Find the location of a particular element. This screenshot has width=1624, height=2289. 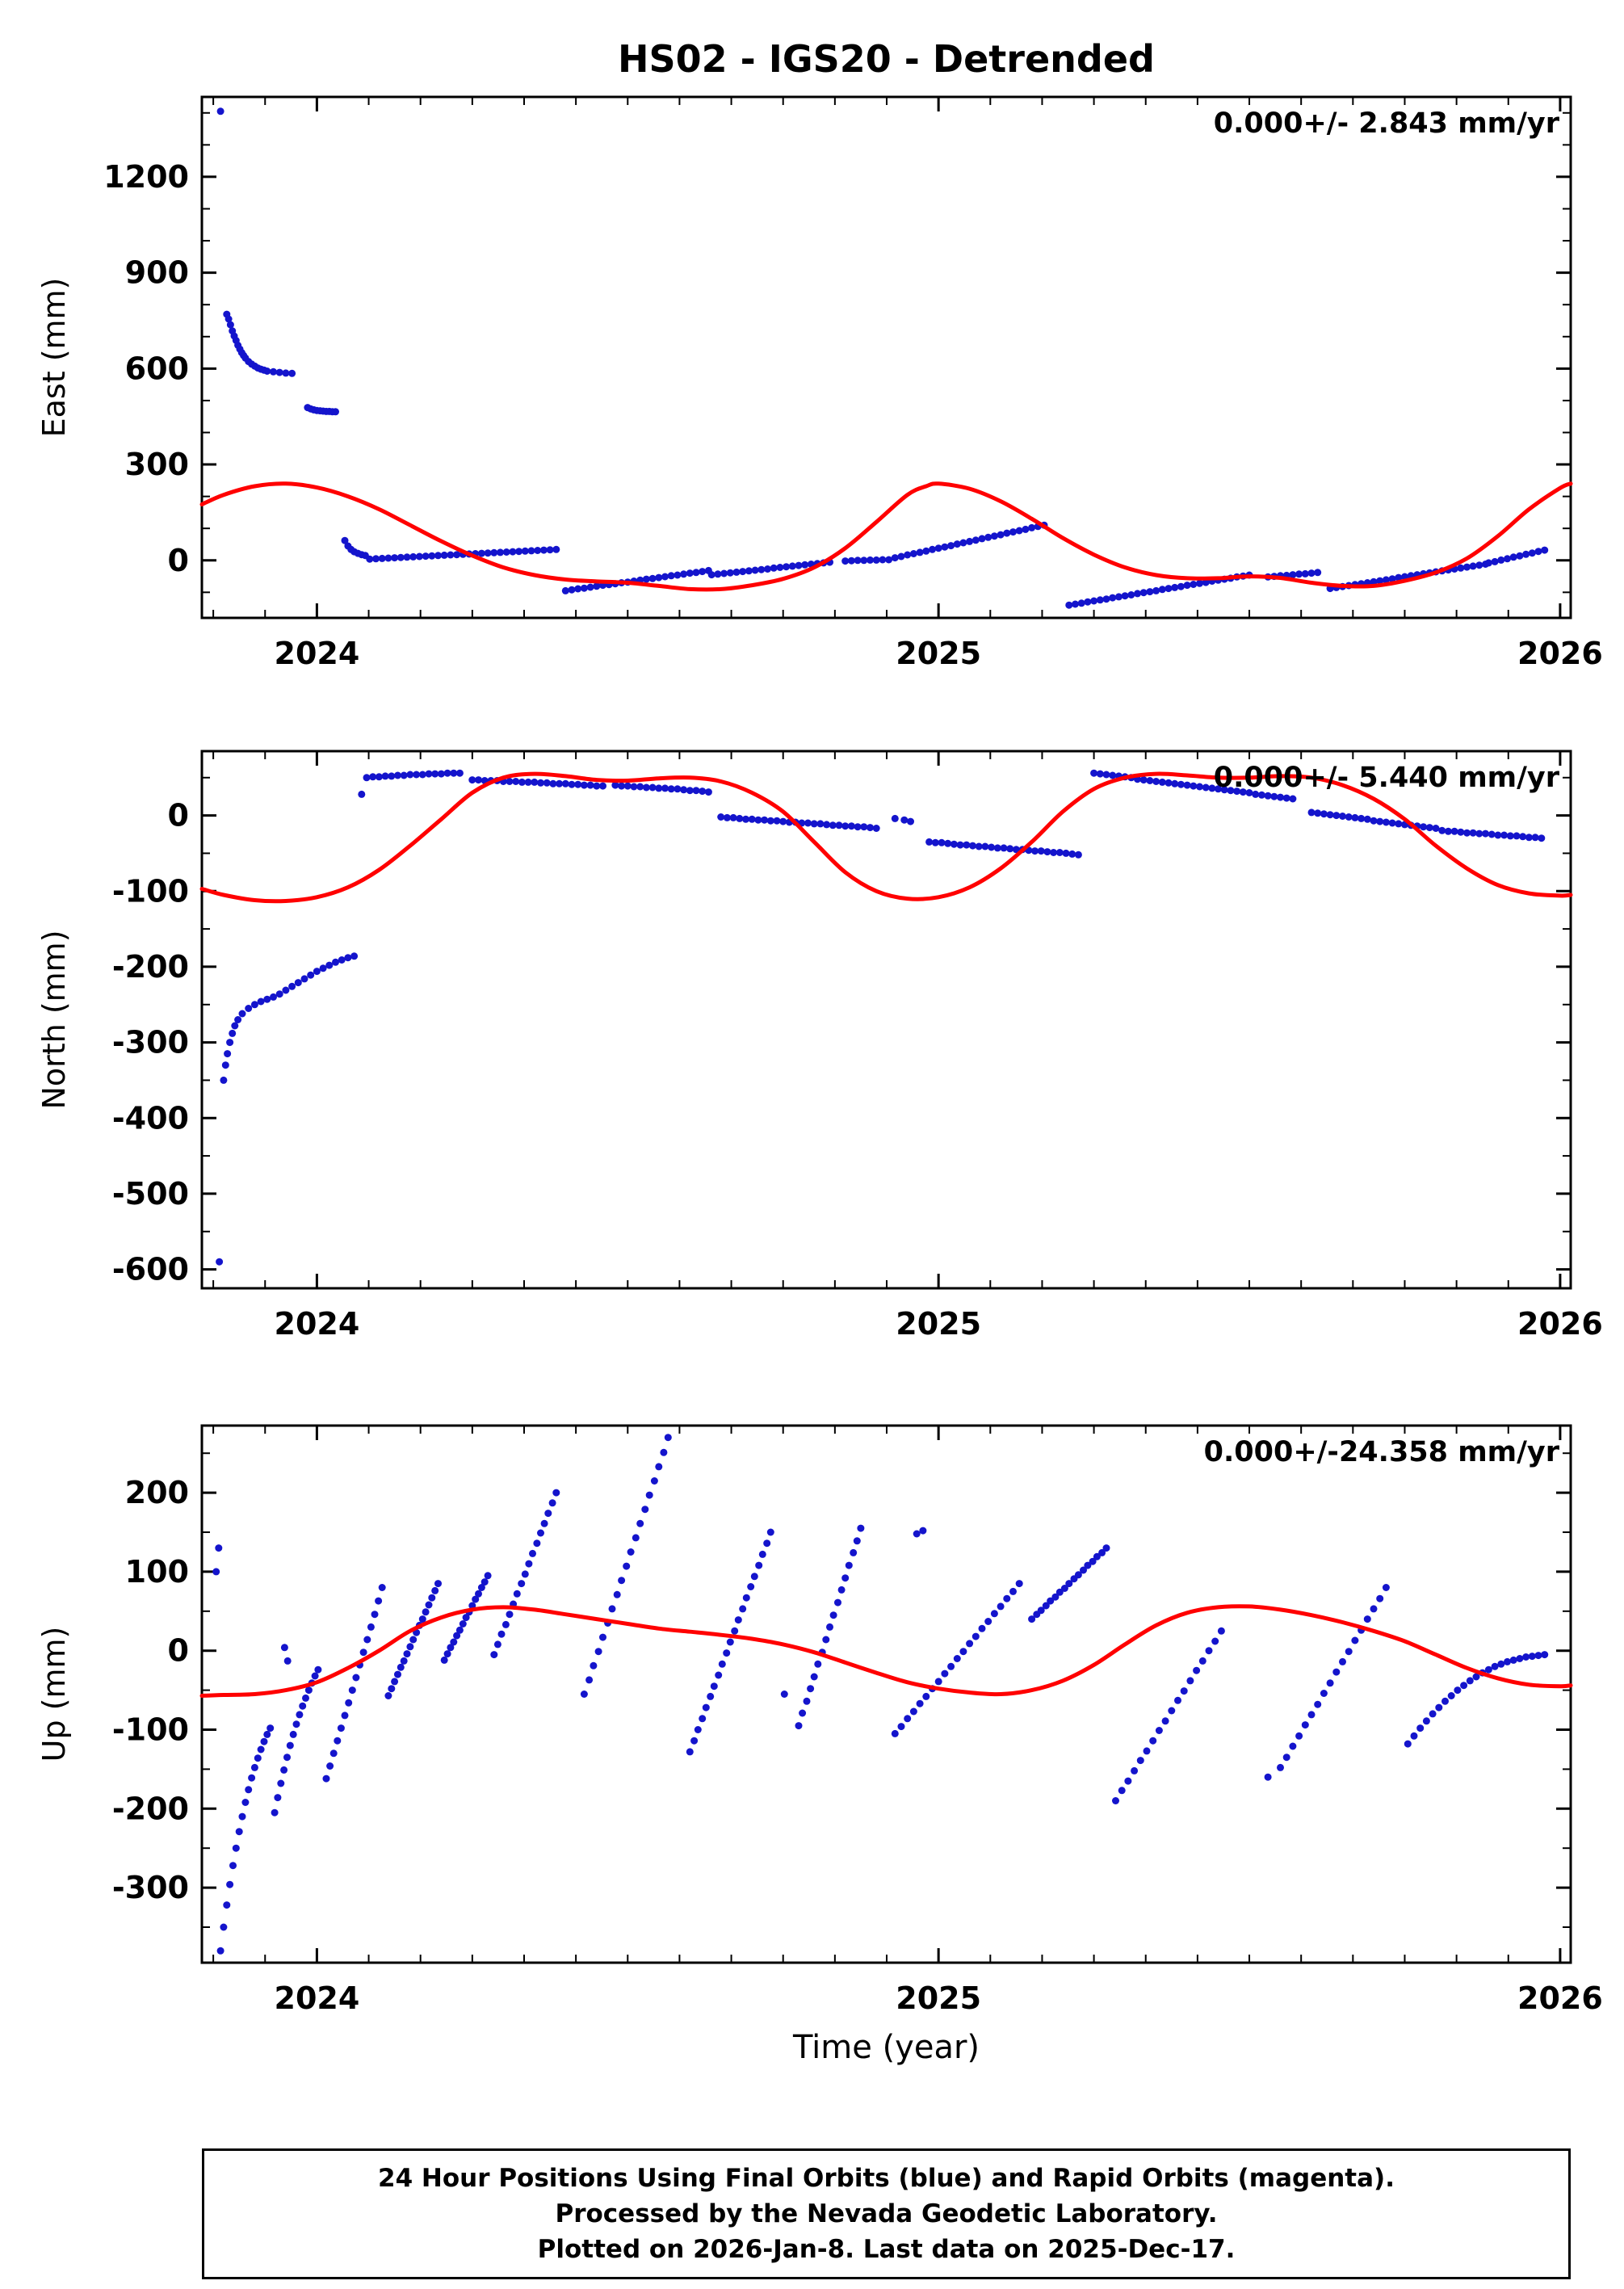

up-rate-annotation: 0.000+/-24.358 mm/yr is located at coordinates (1382, 1452).